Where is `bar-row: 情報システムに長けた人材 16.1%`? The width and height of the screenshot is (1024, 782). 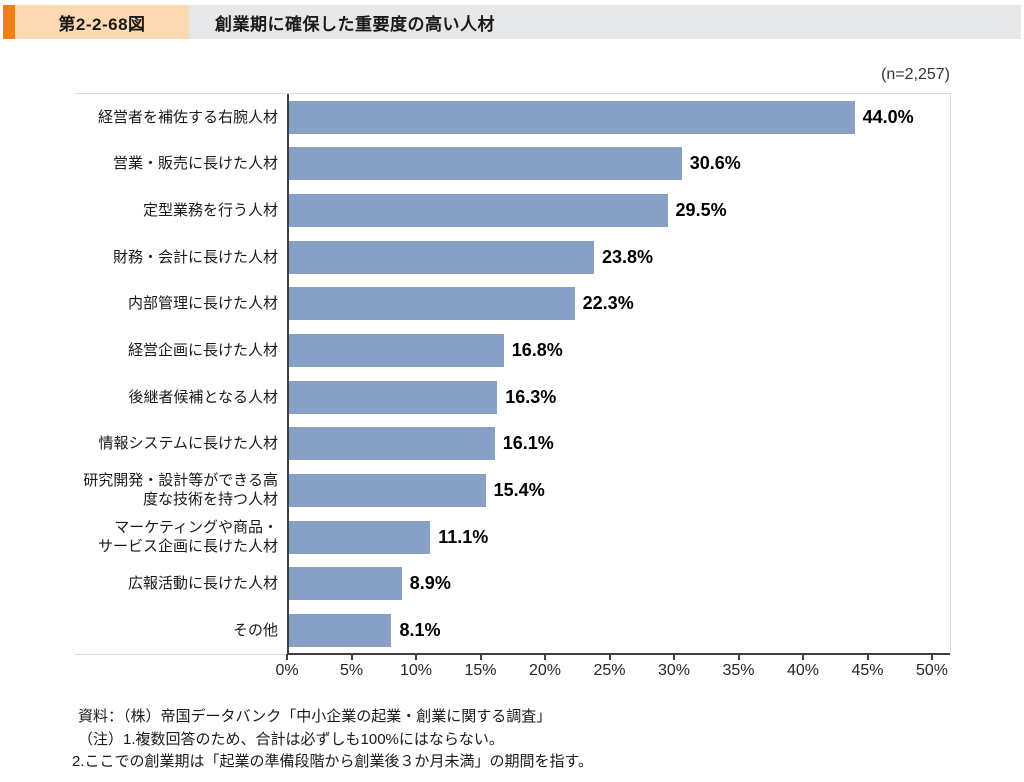
bar-row: 情報システムに長けた人材 16.1% is located at coordinates (512, 443).